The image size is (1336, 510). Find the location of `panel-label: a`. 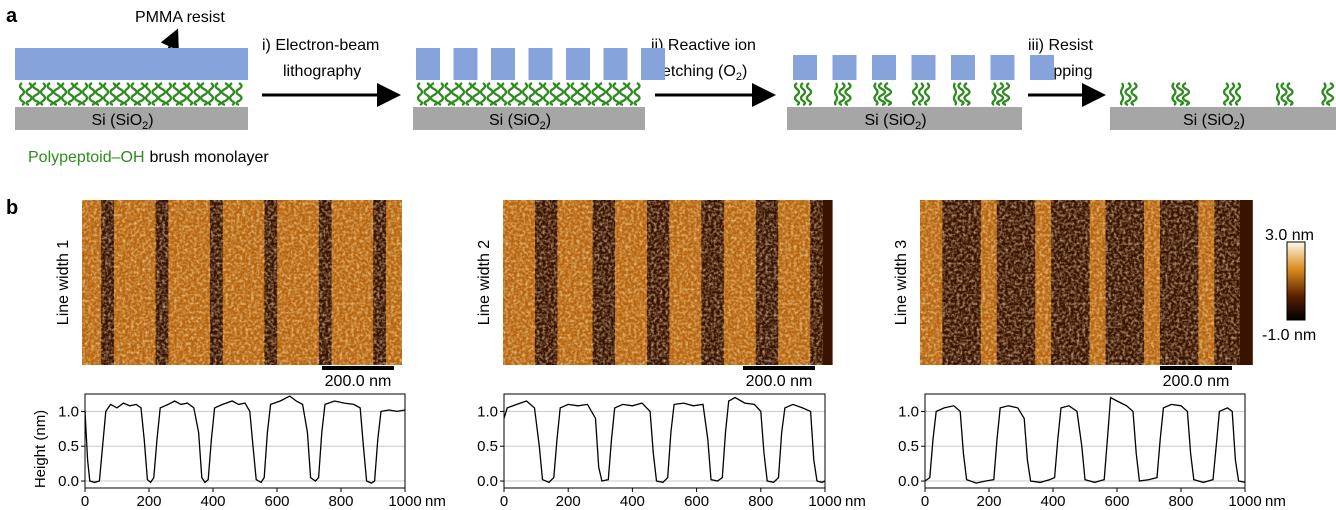

panel-label: a is located at coordinates (12, 16).